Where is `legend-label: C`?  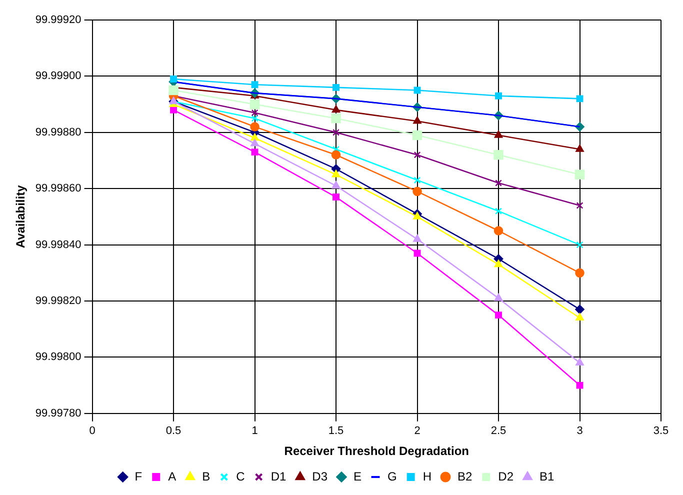 legend-label: C is located at coordinates (241, 476).